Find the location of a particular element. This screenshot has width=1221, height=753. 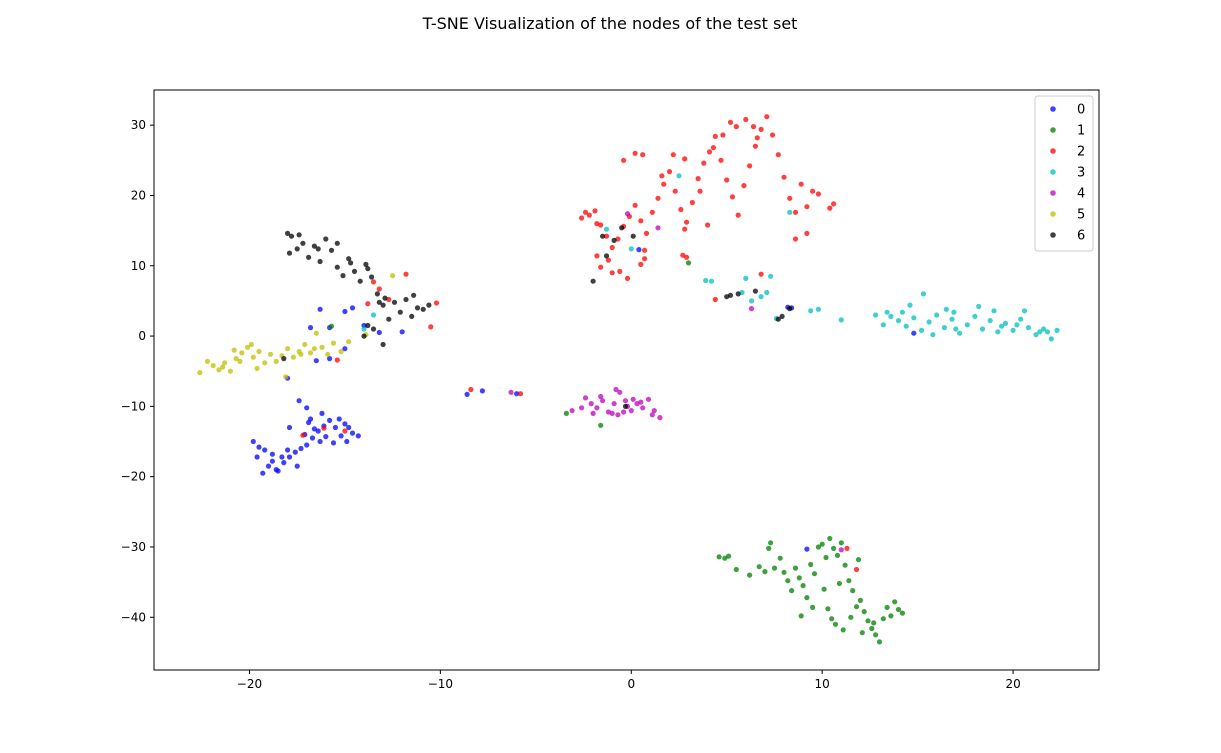

y-tick-label: 30 is located at coordinates (138, 125).